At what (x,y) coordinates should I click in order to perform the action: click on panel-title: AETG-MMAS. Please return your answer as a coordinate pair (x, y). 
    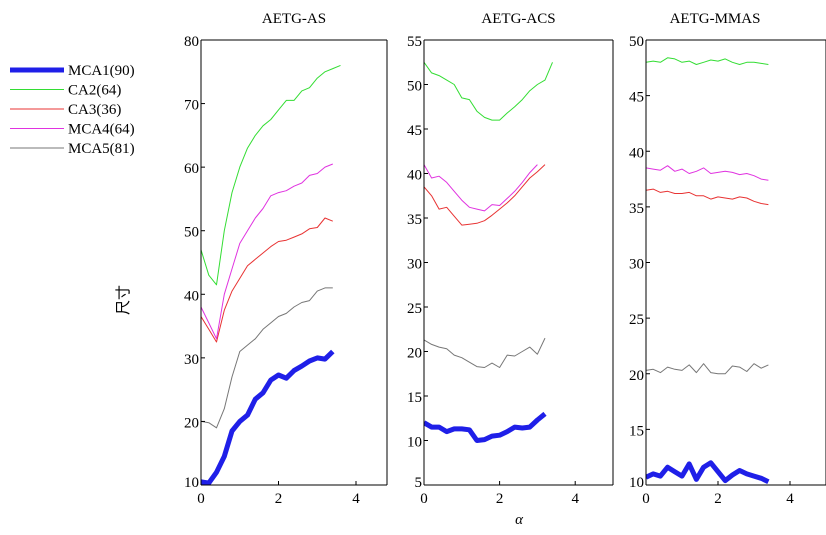
    Looking at the image, I should click on (715, 19).